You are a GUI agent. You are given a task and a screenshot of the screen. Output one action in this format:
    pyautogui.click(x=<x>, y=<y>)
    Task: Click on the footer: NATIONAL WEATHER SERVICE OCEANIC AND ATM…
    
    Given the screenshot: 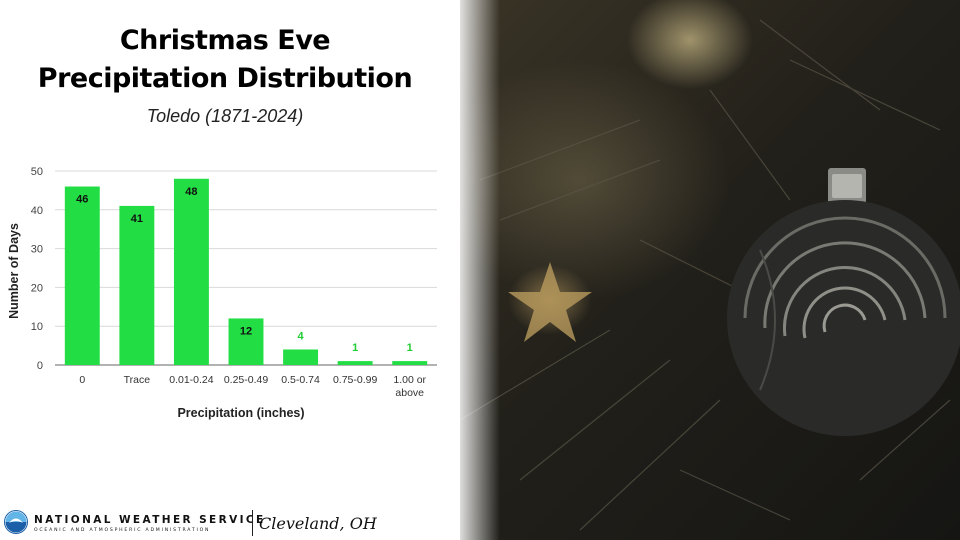 What is the action you would take?
    pyautogui.click(x=230, y=522)
    